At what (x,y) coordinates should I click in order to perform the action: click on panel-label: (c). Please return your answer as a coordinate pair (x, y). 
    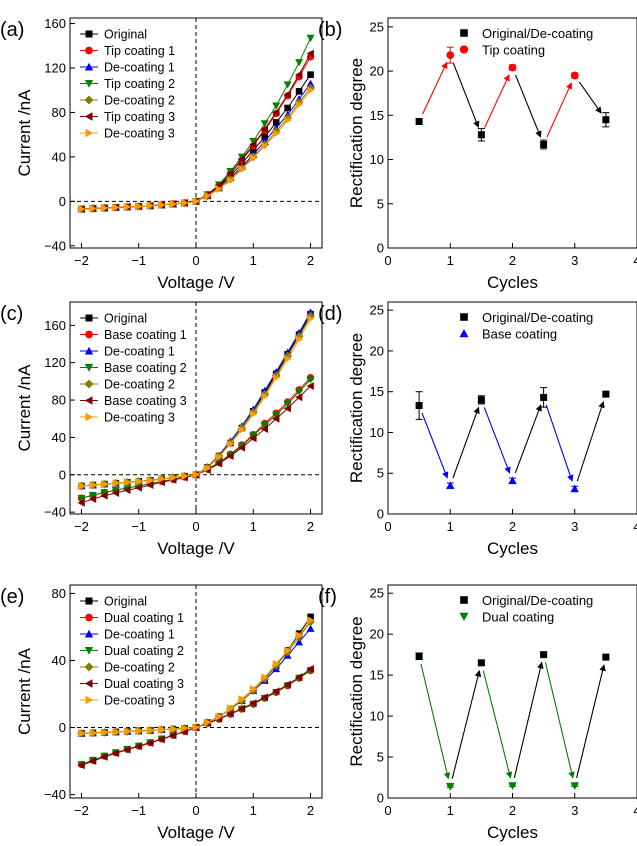
    Looking at the image, I should click on (11, 314).